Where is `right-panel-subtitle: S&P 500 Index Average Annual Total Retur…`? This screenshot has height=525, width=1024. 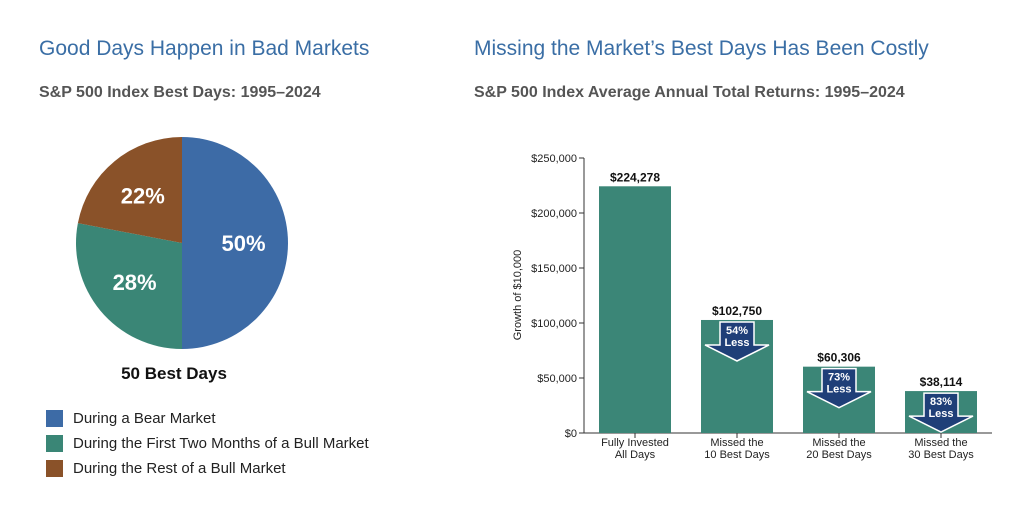 right-panel-subtitle: S&P 500 Index Average Annual Total Retur… is located at coordinates (689, 92).